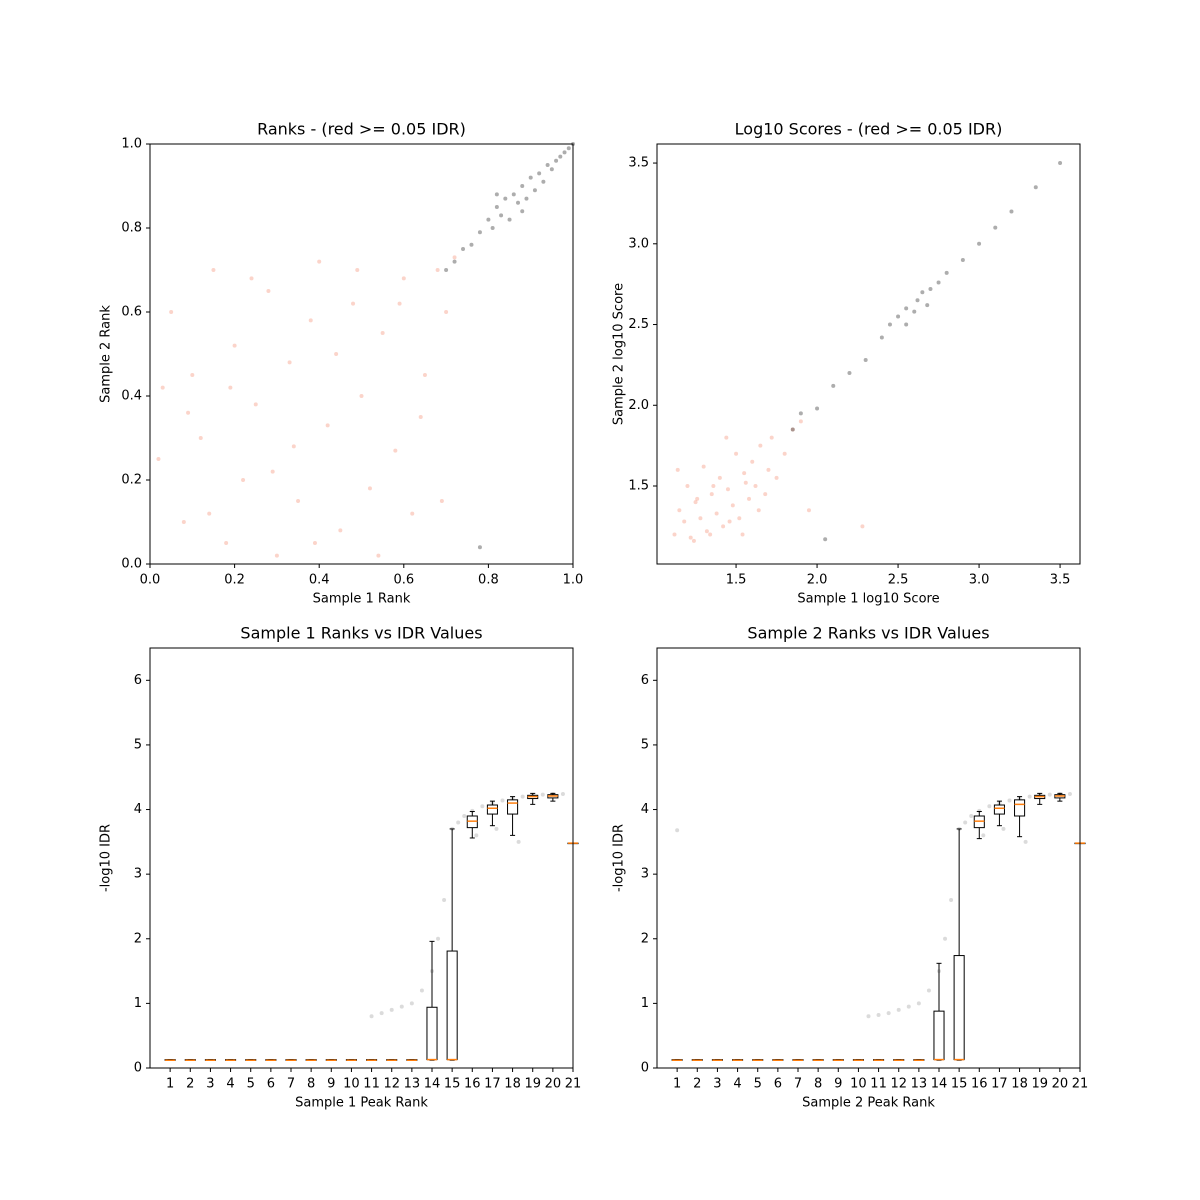 Image resolution: width=1200 pixels, height=1200 pixels. I want to click on x-tick-label: 8, so click(311, 1084).